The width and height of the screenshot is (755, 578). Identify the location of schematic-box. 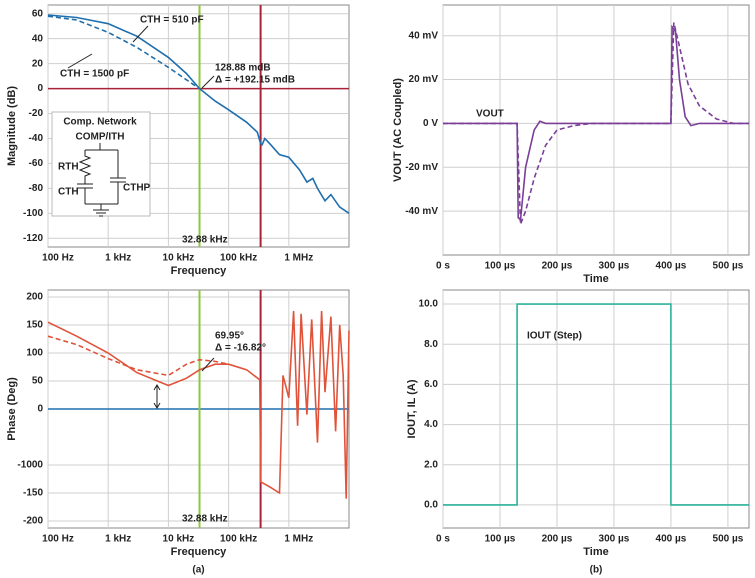
(101, 164).